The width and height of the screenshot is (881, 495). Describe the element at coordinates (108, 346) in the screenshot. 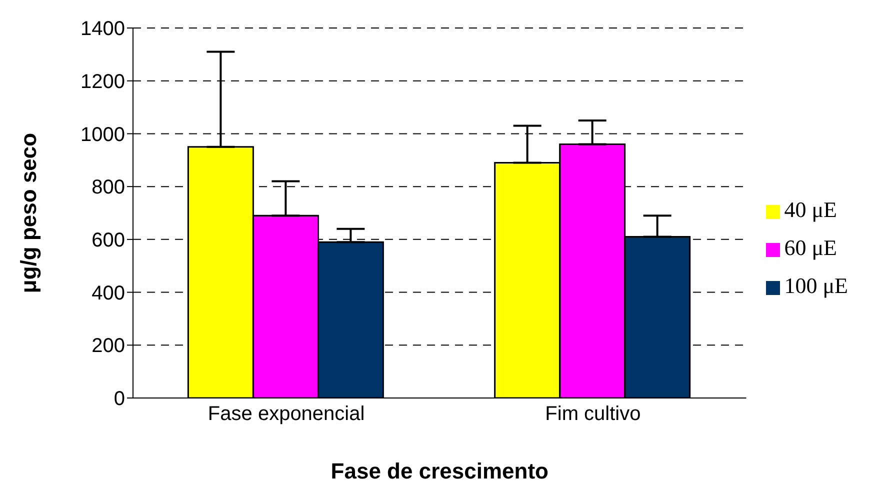

I see `y-tick-label: 200` at that location.